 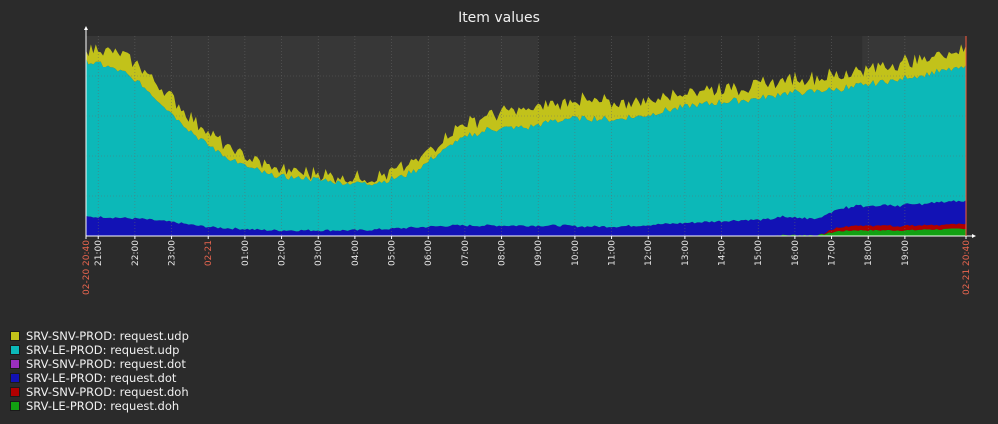 What do you see at coordinates (526, 232) in the screenshot?
I see `series-area-srv-le-prod-request-doh` at bounding box center [526, 232].